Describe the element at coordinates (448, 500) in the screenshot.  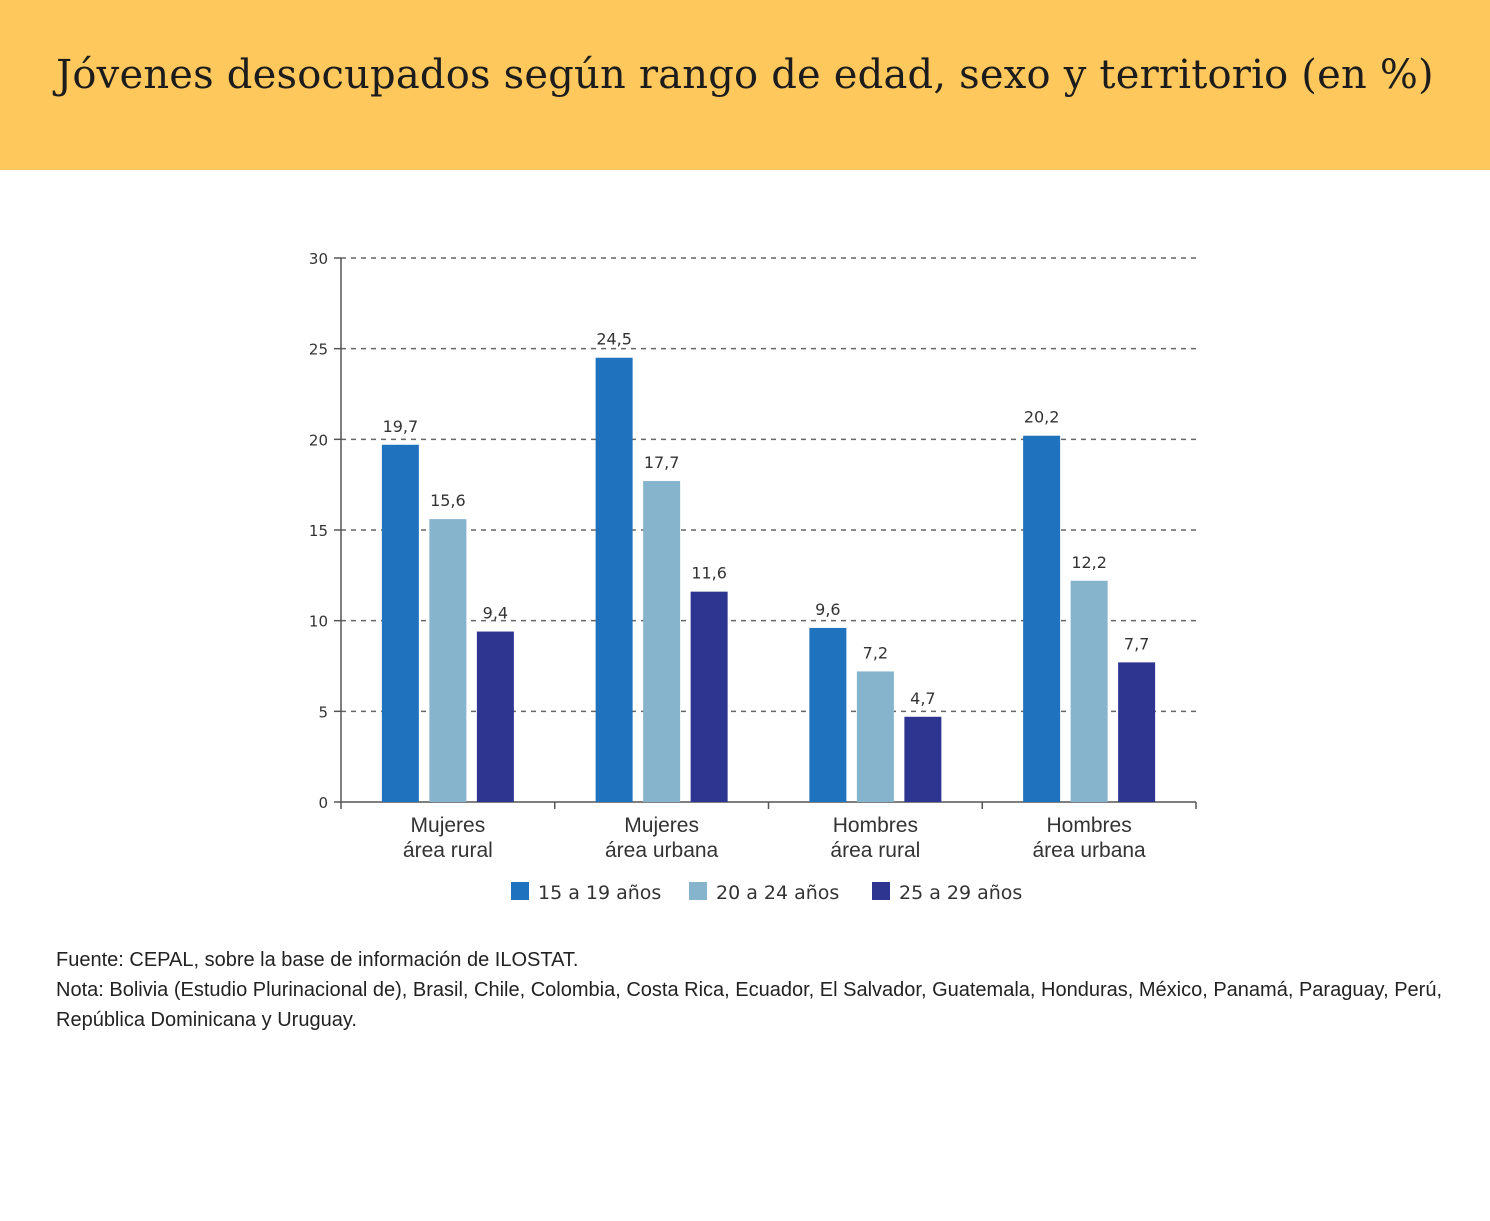
I see `data-label: 15,6` at that location.